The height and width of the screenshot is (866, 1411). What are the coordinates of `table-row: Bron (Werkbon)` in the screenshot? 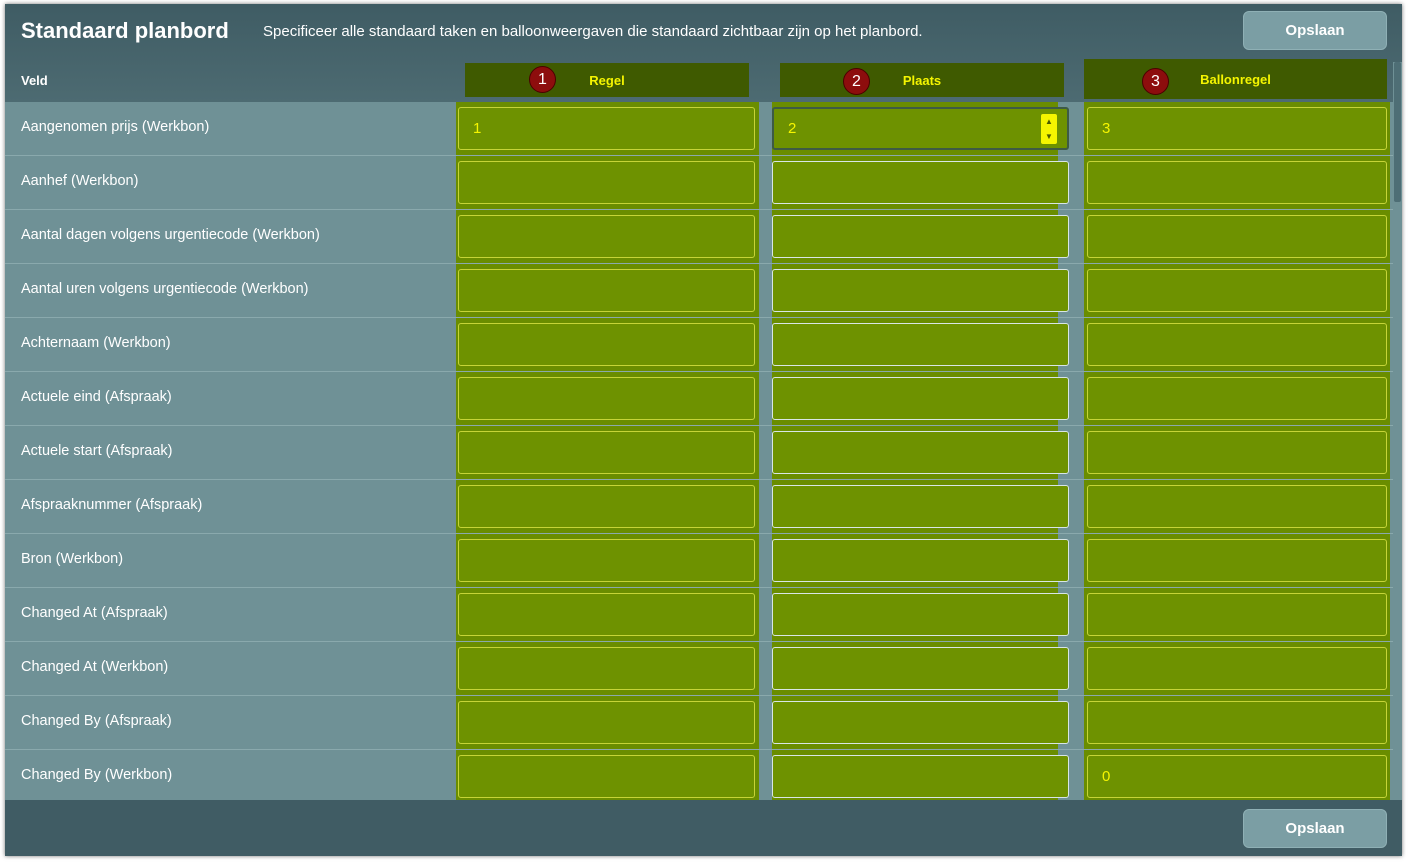 It's located at (699, 561).